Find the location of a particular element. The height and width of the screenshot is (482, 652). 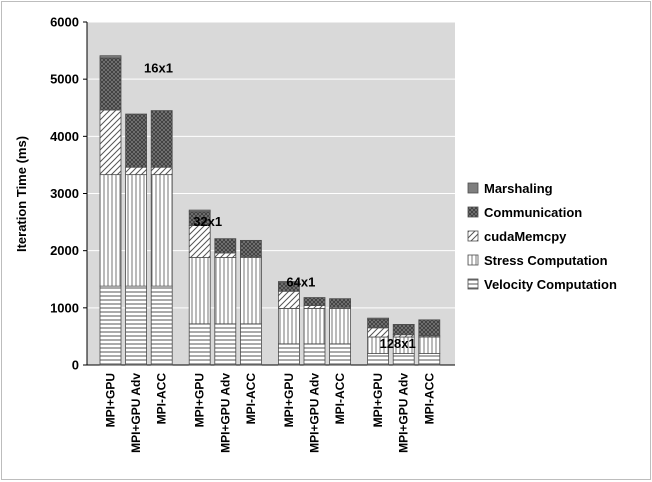

legend-label: Velocity Computation is located at coordinates (550, 284).